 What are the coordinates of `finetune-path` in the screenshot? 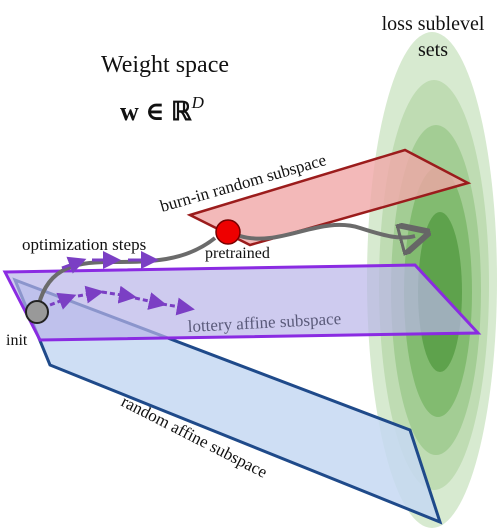 It's located at (327, 232).